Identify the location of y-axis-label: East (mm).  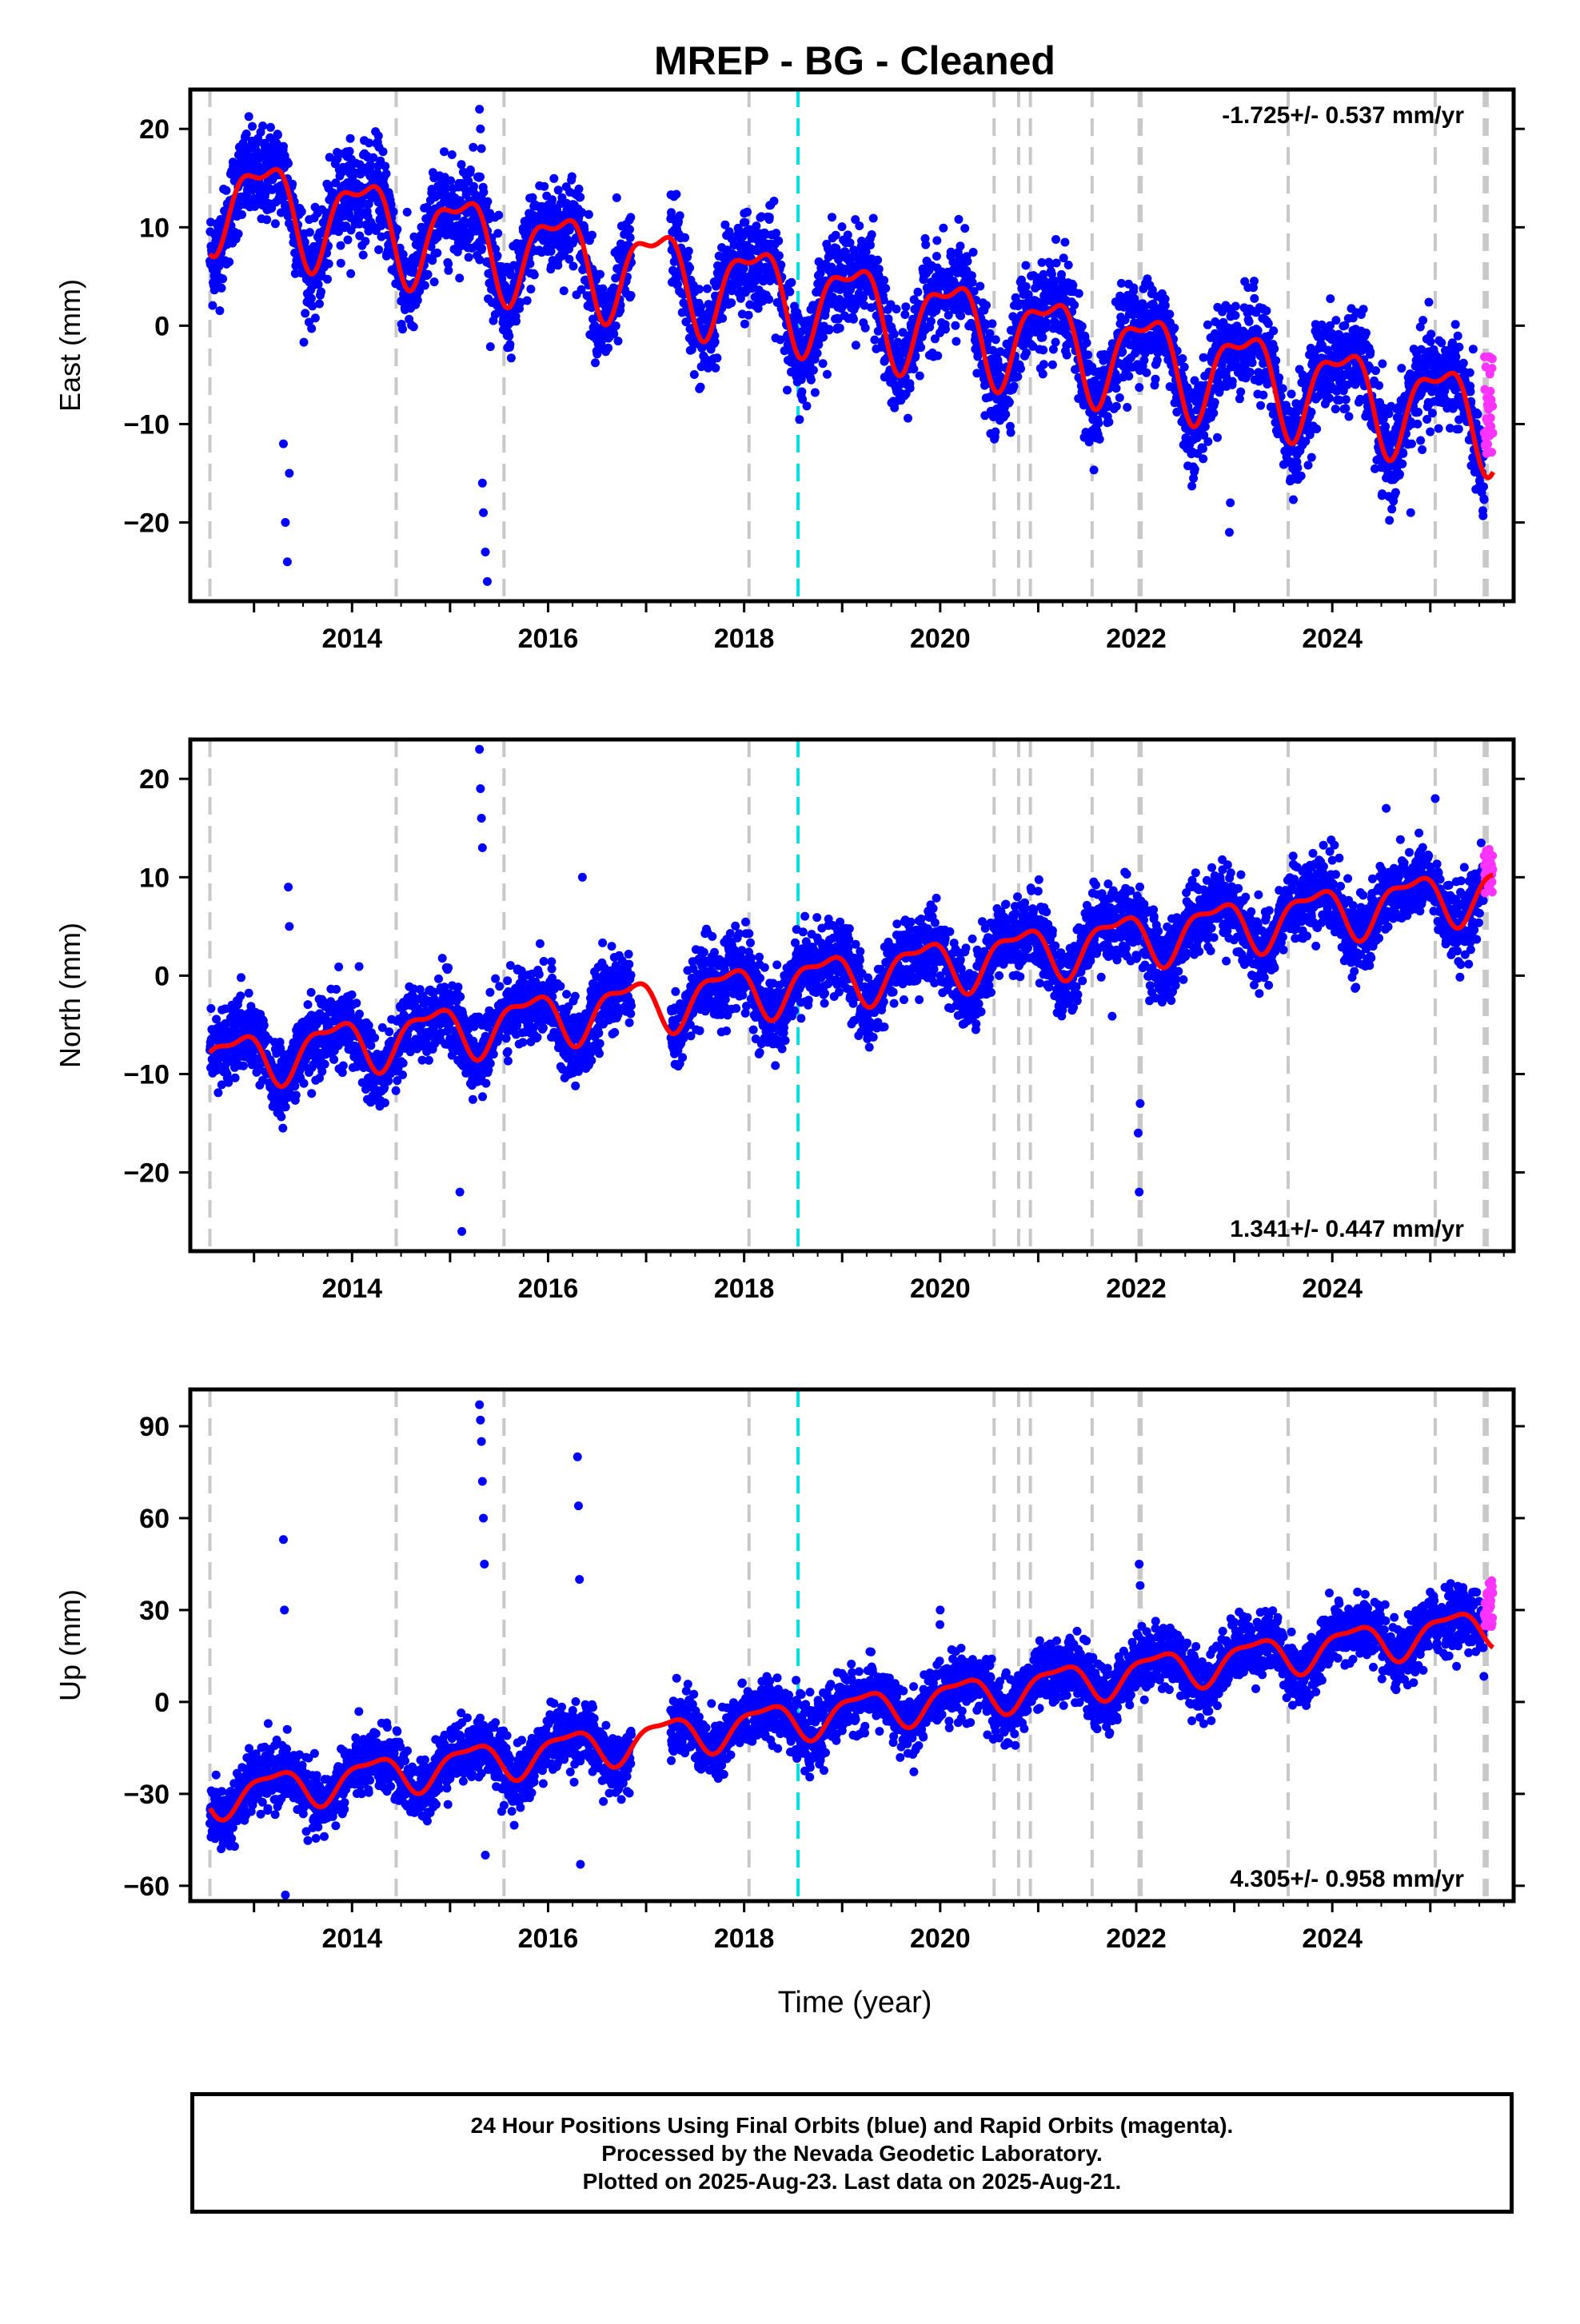
(70, 346).